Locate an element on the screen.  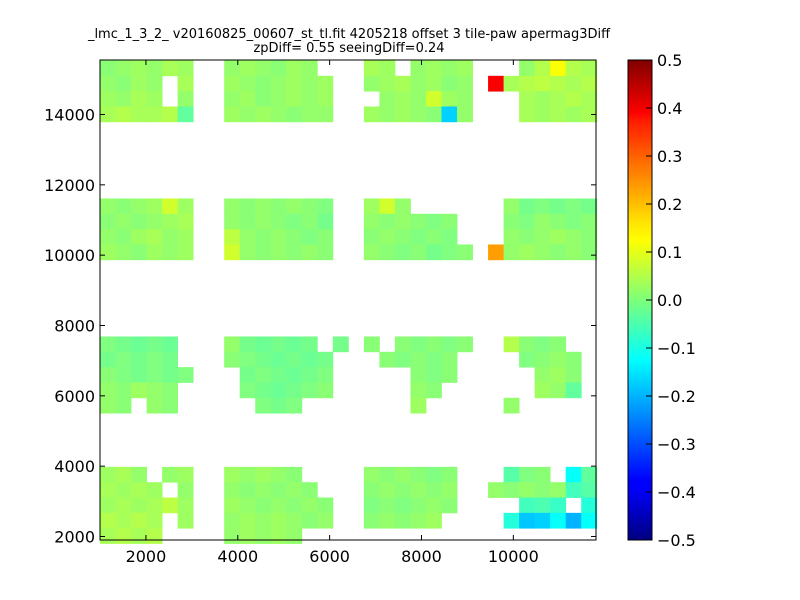
colorbar-tick-label: 0.3 is located at coordinates (669, 156).